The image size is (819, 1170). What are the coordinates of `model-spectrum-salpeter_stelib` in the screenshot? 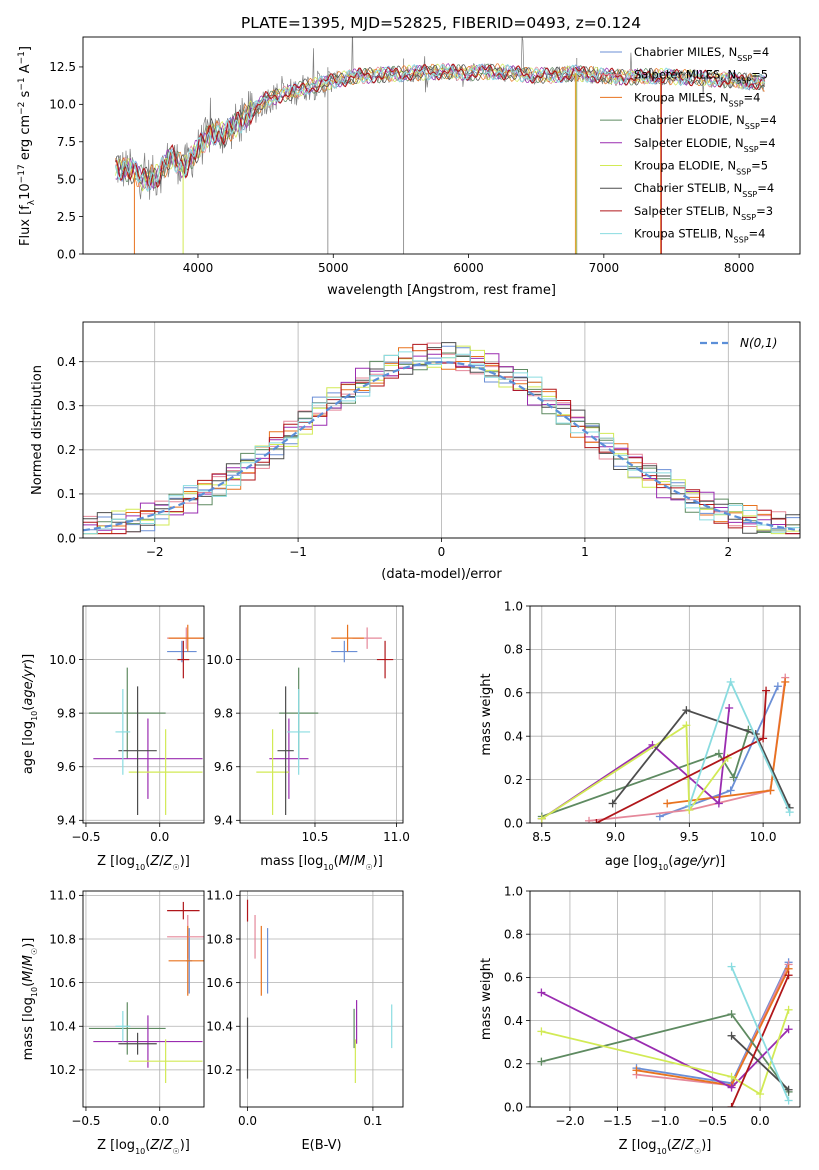 It's located at (440, 126).